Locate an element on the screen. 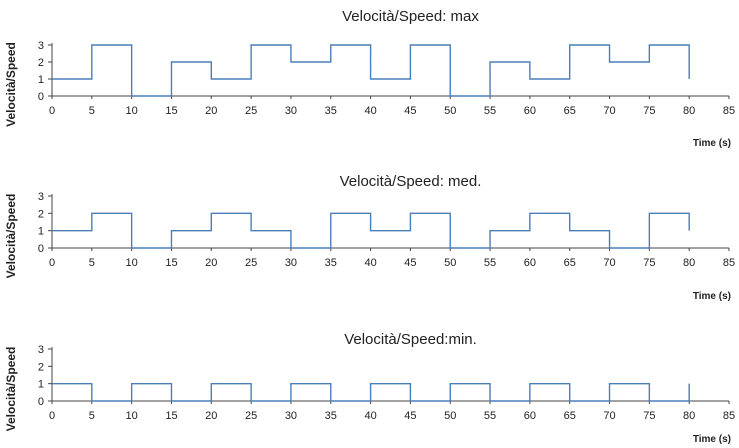 The height and width of the screenshot is (448, 739). chart-title: Velocità/Speed: max is located at coordinates (410, 16).